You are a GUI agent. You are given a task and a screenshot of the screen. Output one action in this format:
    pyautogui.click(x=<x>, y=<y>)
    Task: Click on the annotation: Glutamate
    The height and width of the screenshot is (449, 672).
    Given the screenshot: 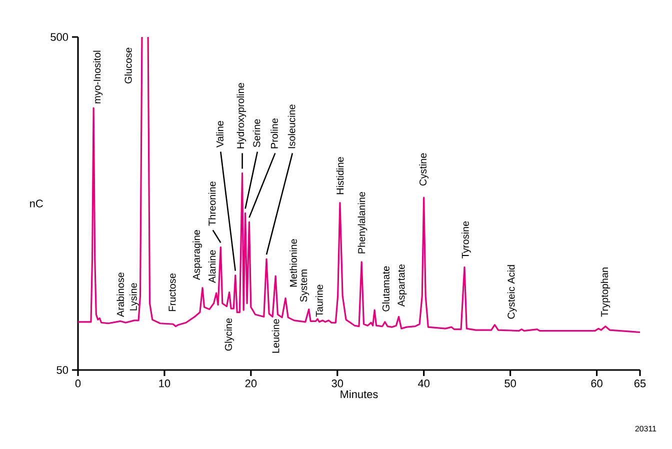 What is the action you would take?
    pyautogui.click(x=386, y=289)
    